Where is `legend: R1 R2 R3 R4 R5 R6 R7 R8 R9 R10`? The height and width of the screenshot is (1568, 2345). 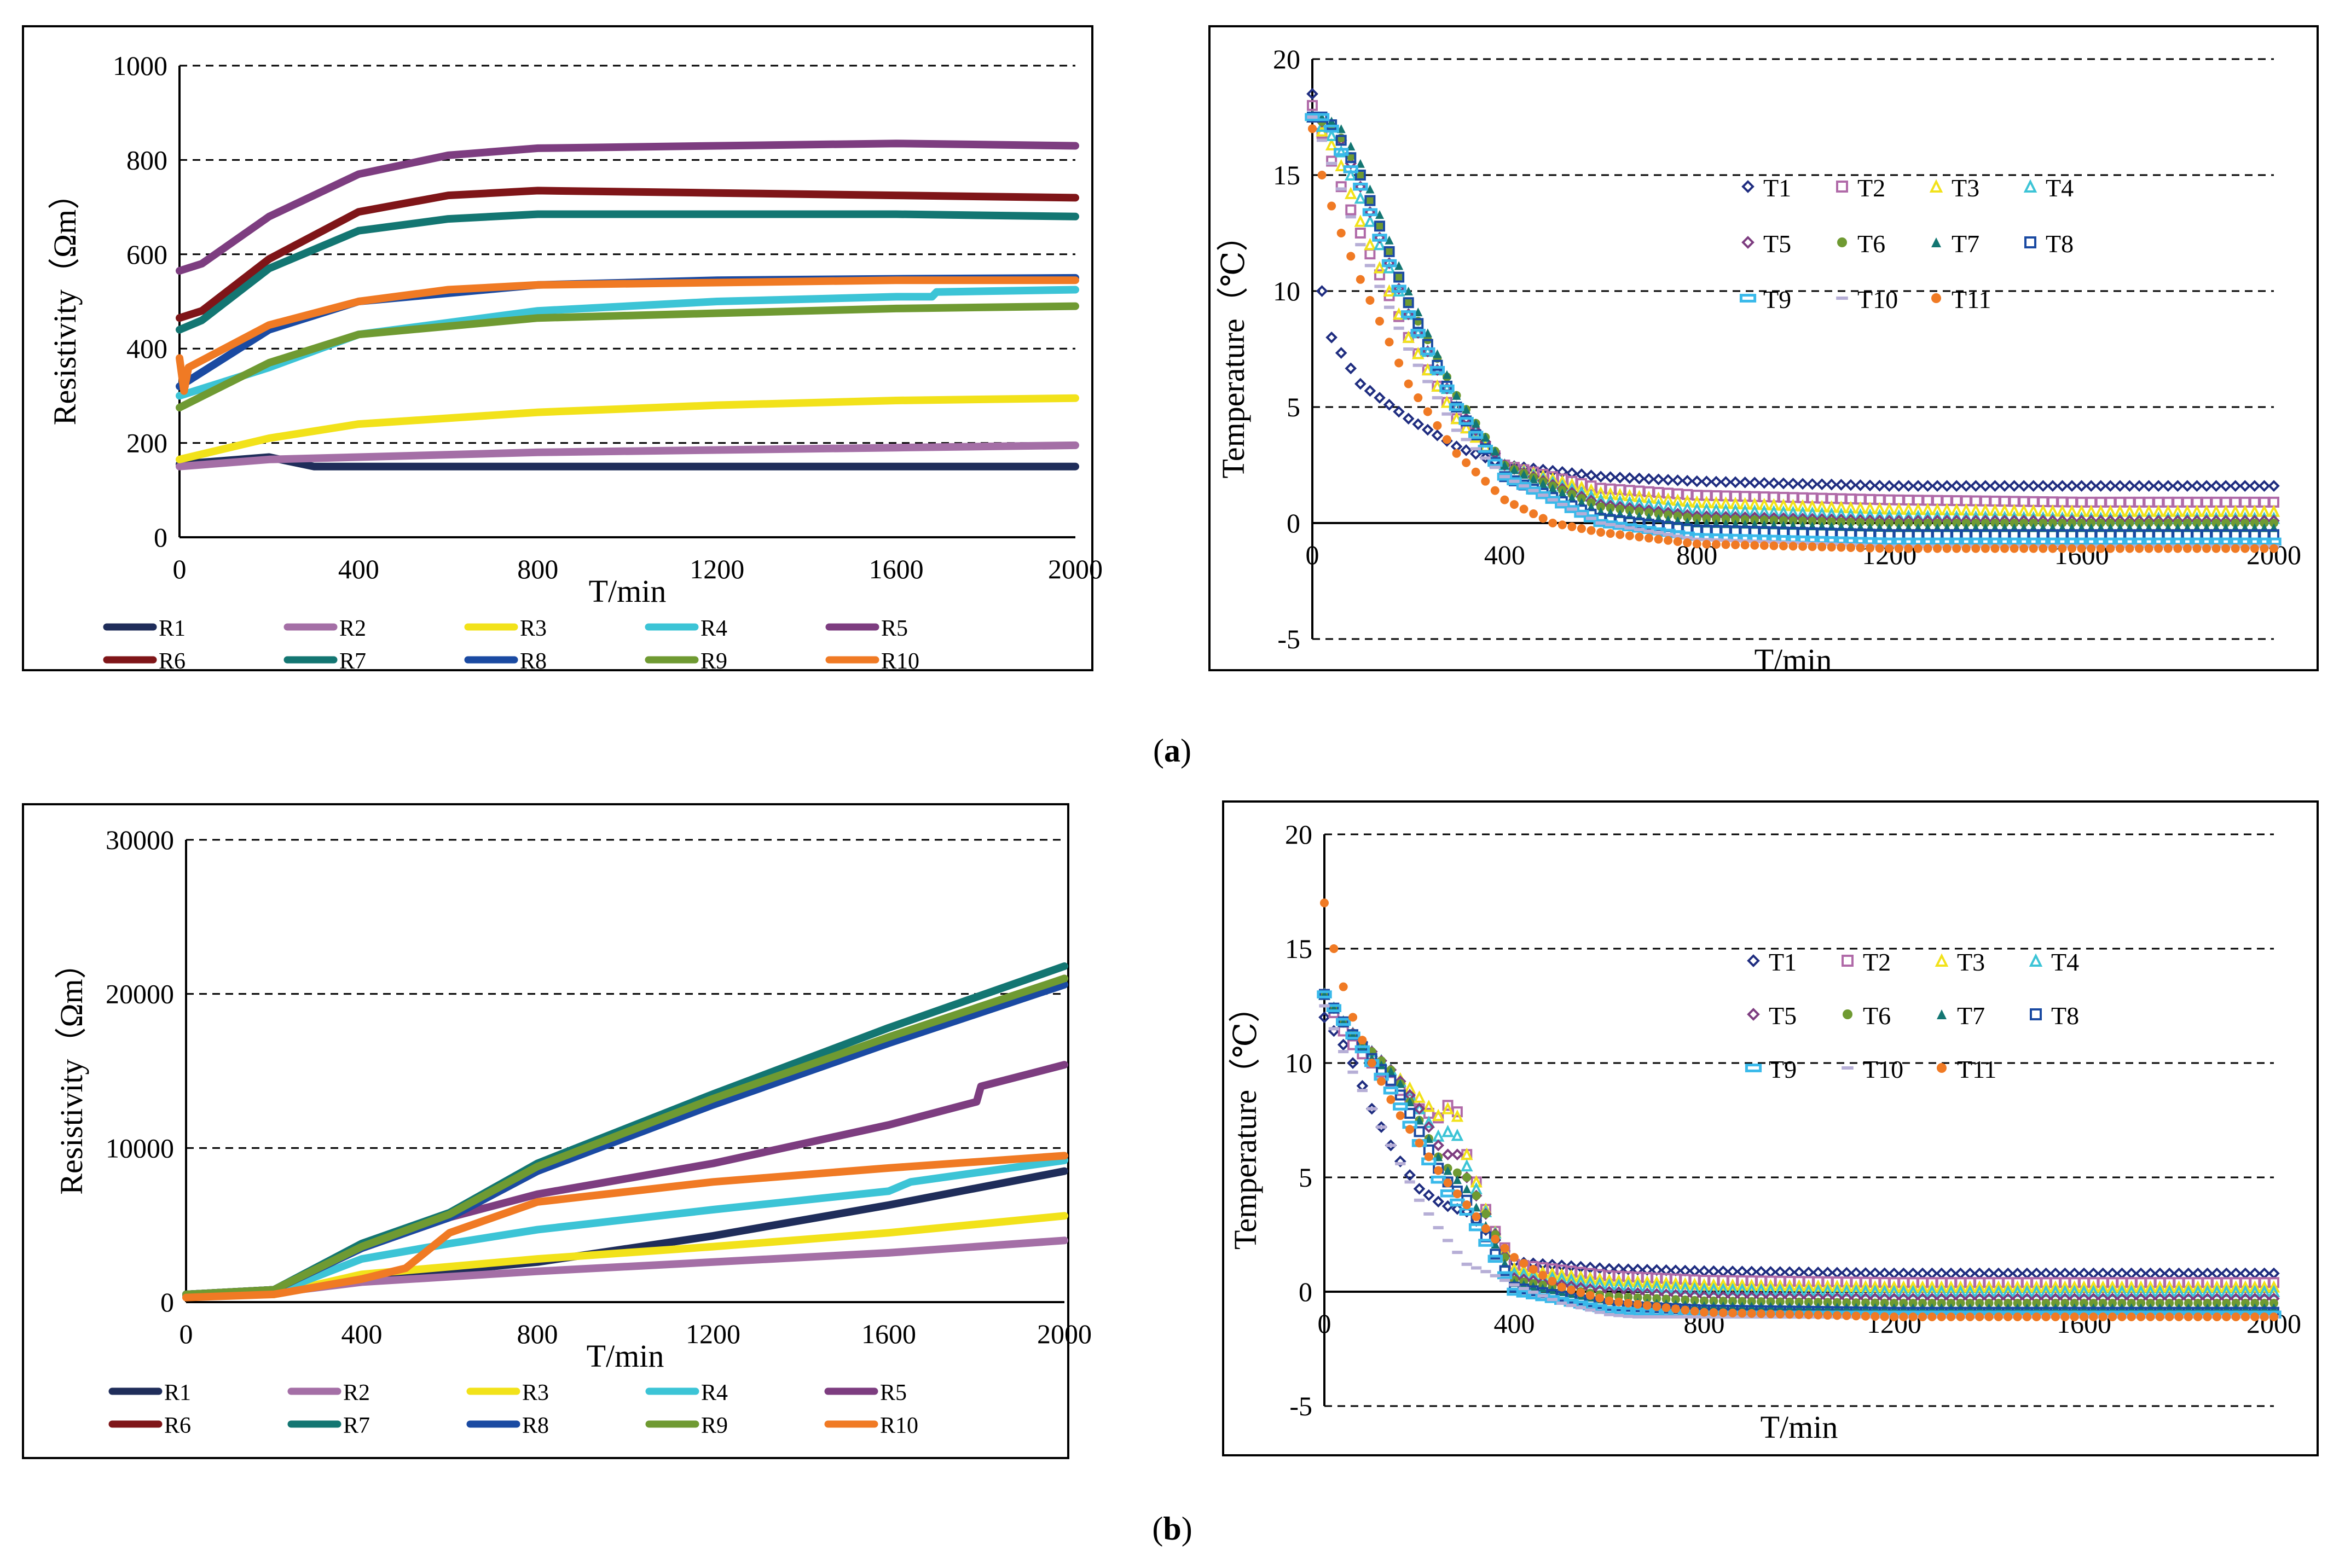
legend: R1 R2 R3 R4 R5 R6 R7 R8 R9 R10 is located at coordinates (513, 1409).